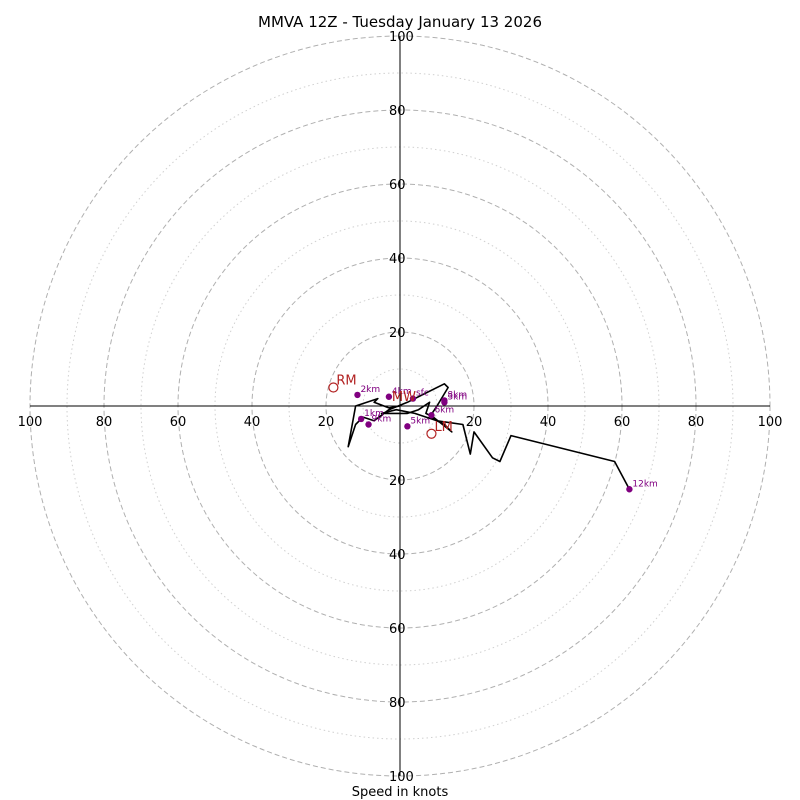 Image resolution: width=800 pixels, height=800 pixels. I want to click on height-marker-6km, so click(431, 415).